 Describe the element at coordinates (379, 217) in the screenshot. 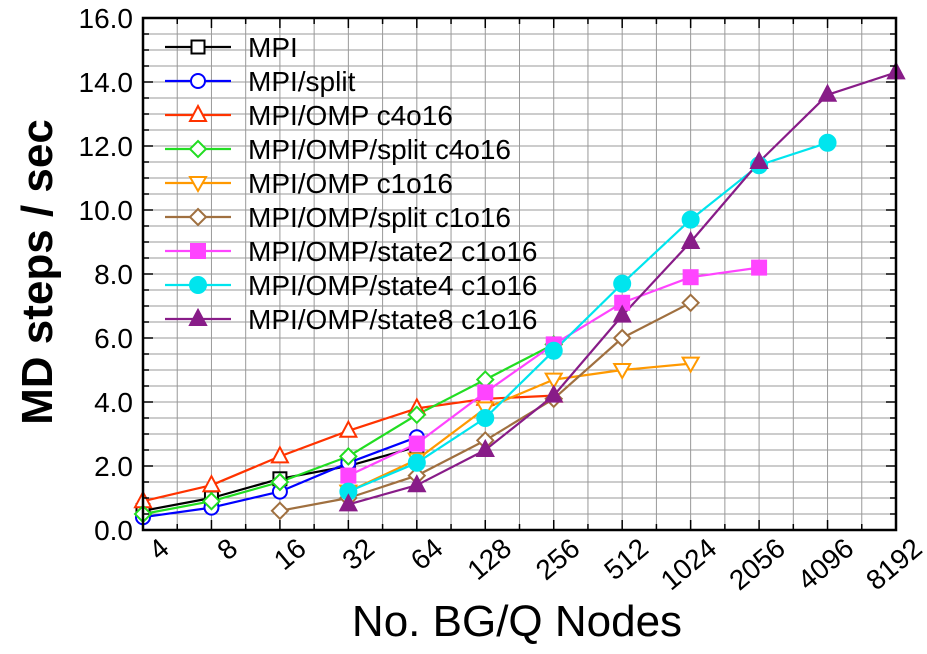

I see `legend-label: MPI/OMP/split c1o16` at that location.